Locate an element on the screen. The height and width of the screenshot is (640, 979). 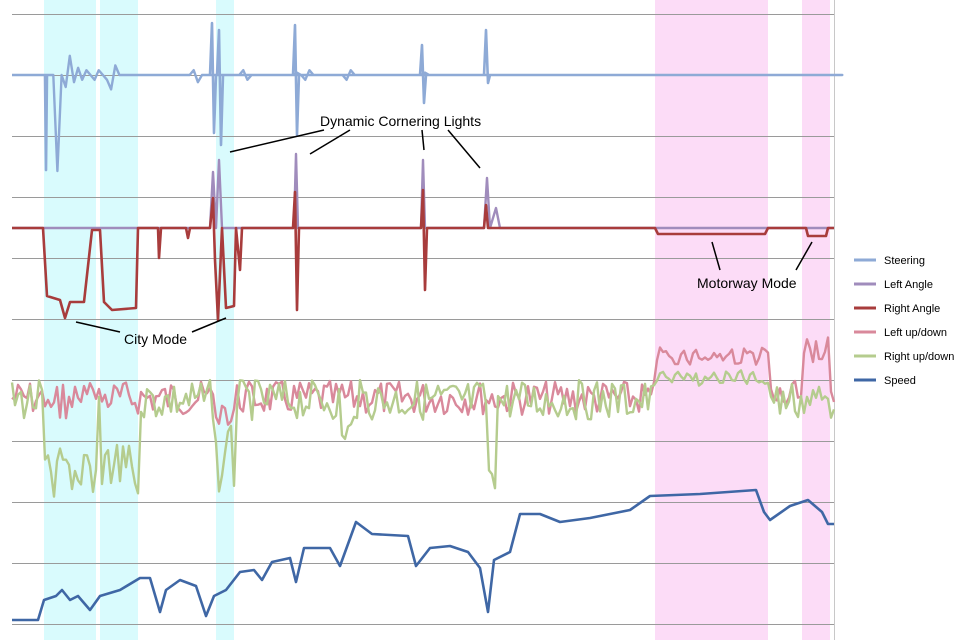
annotation-city-mode: City Mode is located at coordinates (155, 339).